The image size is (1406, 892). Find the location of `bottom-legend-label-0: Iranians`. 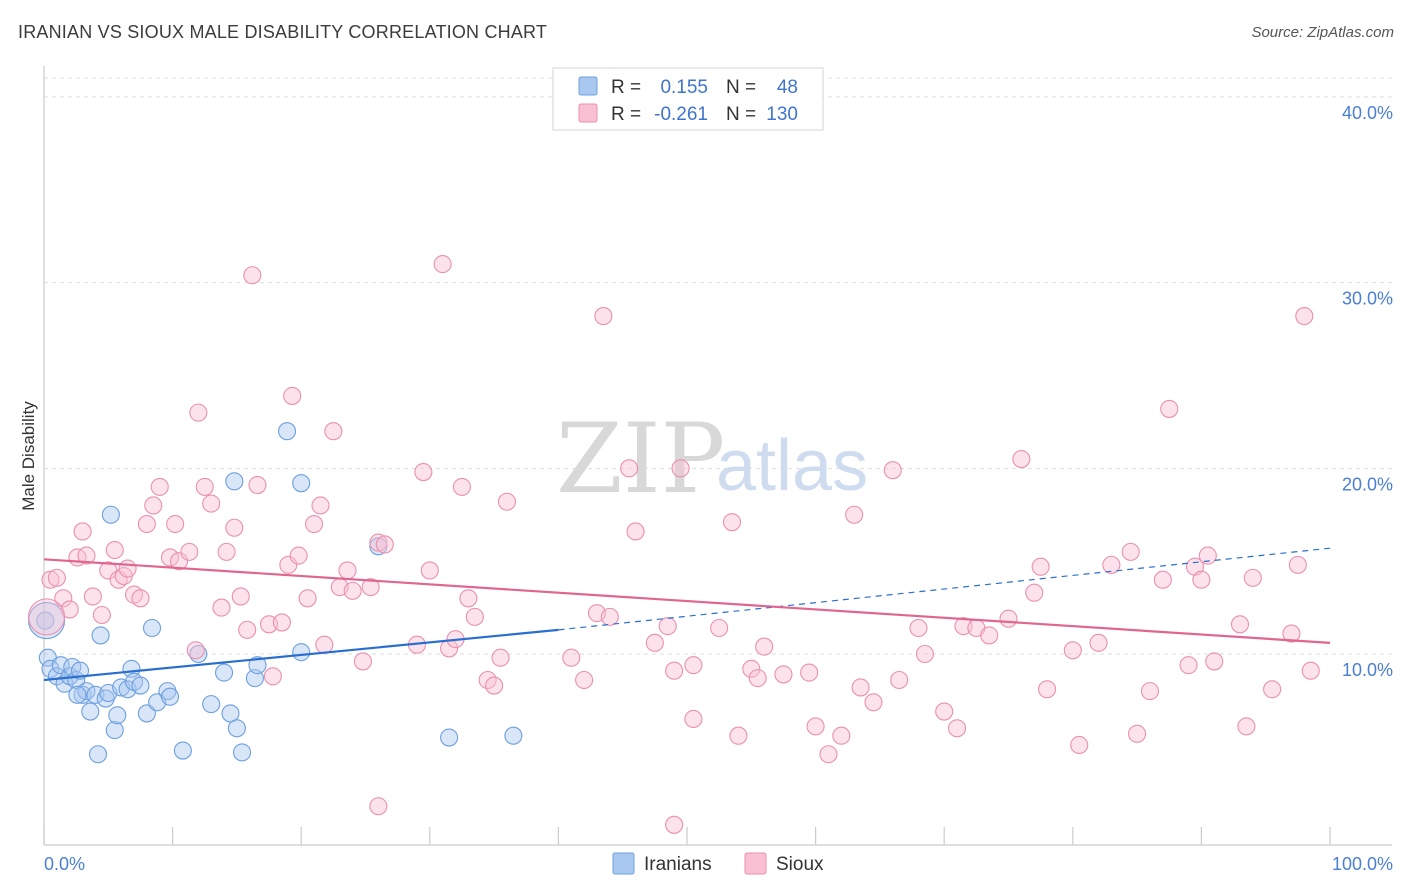

bottom-legend-label-0: Iranians is located at coordinates (678, 864).